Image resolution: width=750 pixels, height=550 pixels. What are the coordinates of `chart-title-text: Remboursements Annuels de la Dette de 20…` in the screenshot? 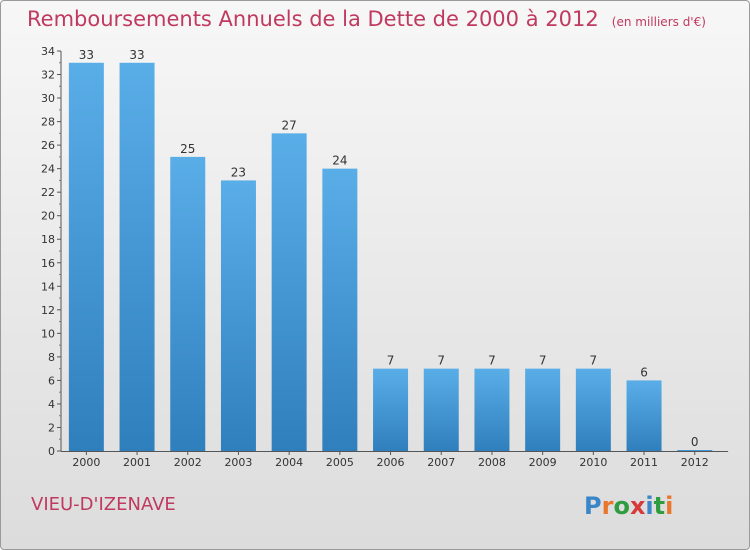 It's located at (313, 19).